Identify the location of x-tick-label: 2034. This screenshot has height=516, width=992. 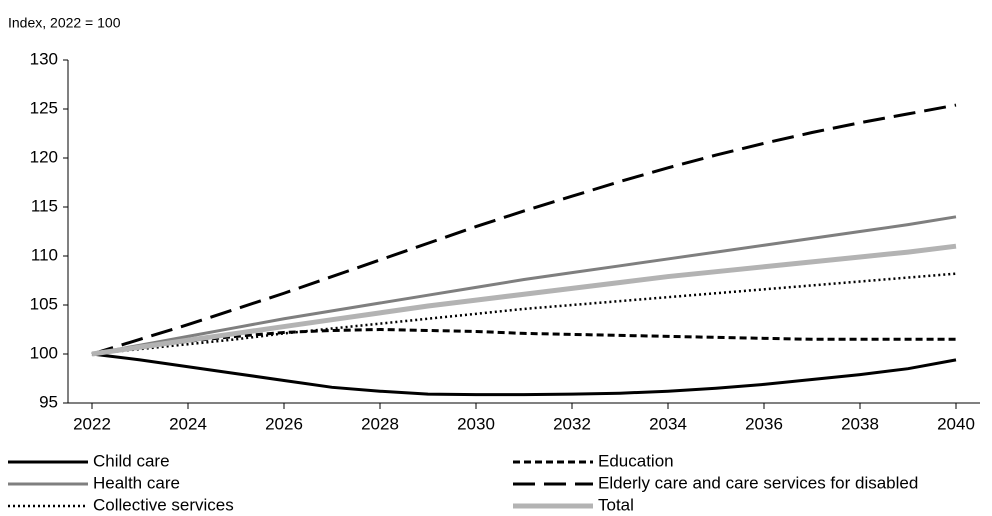
(668, 423).